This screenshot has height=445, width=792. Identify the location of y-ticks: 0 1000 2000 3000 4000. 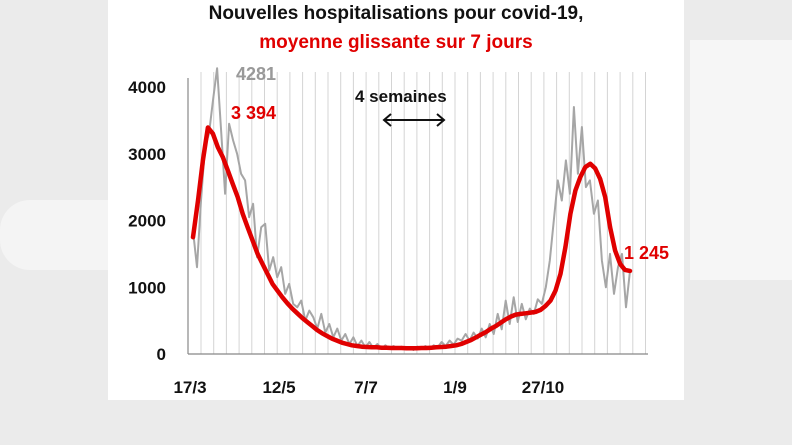
(147, 221).